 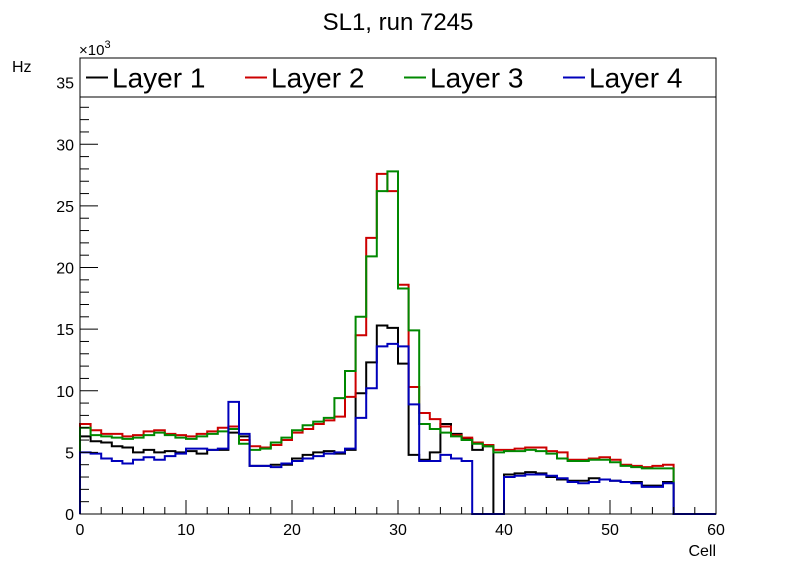 I want to click on y-axis-label: Hz, so click(x=22, y=67).